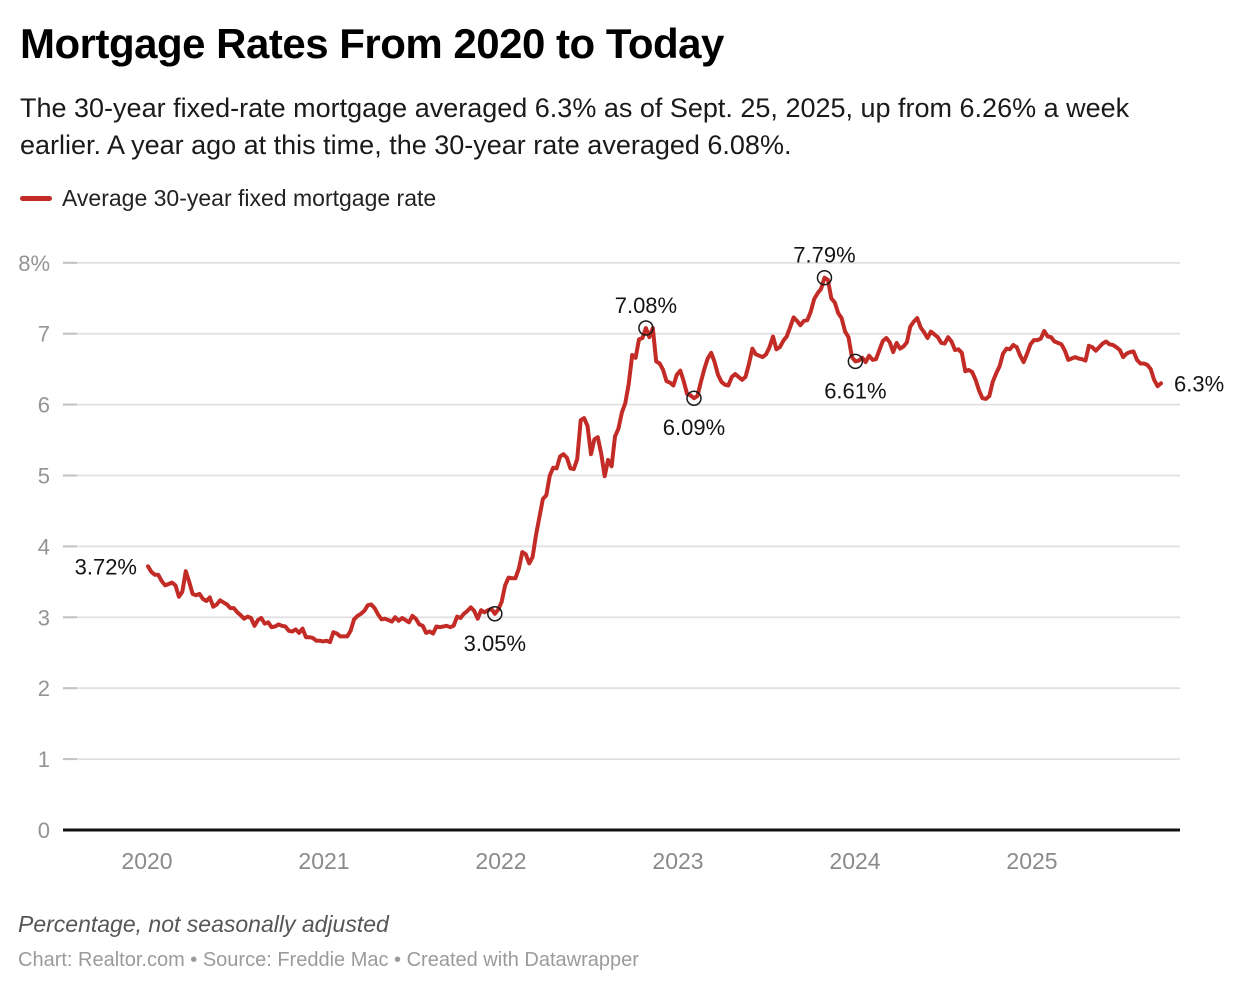 Image resolution: width=1240 pixels, height=994 pixels. I want to click on x-axis-tick-label: 2024, so click(854, 861).